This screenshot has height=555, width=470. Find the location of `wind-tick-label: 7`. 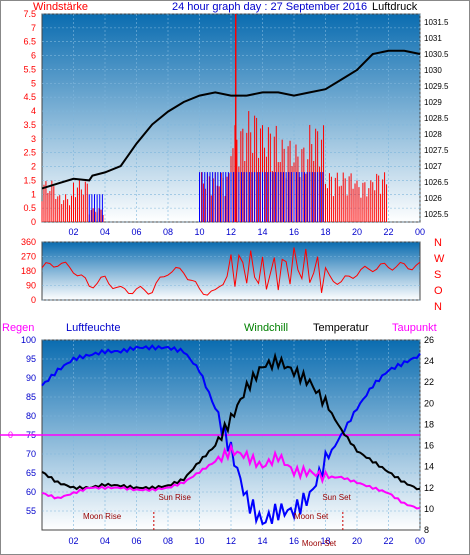

wind-tick-label: 7 is located at coordinates (33, 28).